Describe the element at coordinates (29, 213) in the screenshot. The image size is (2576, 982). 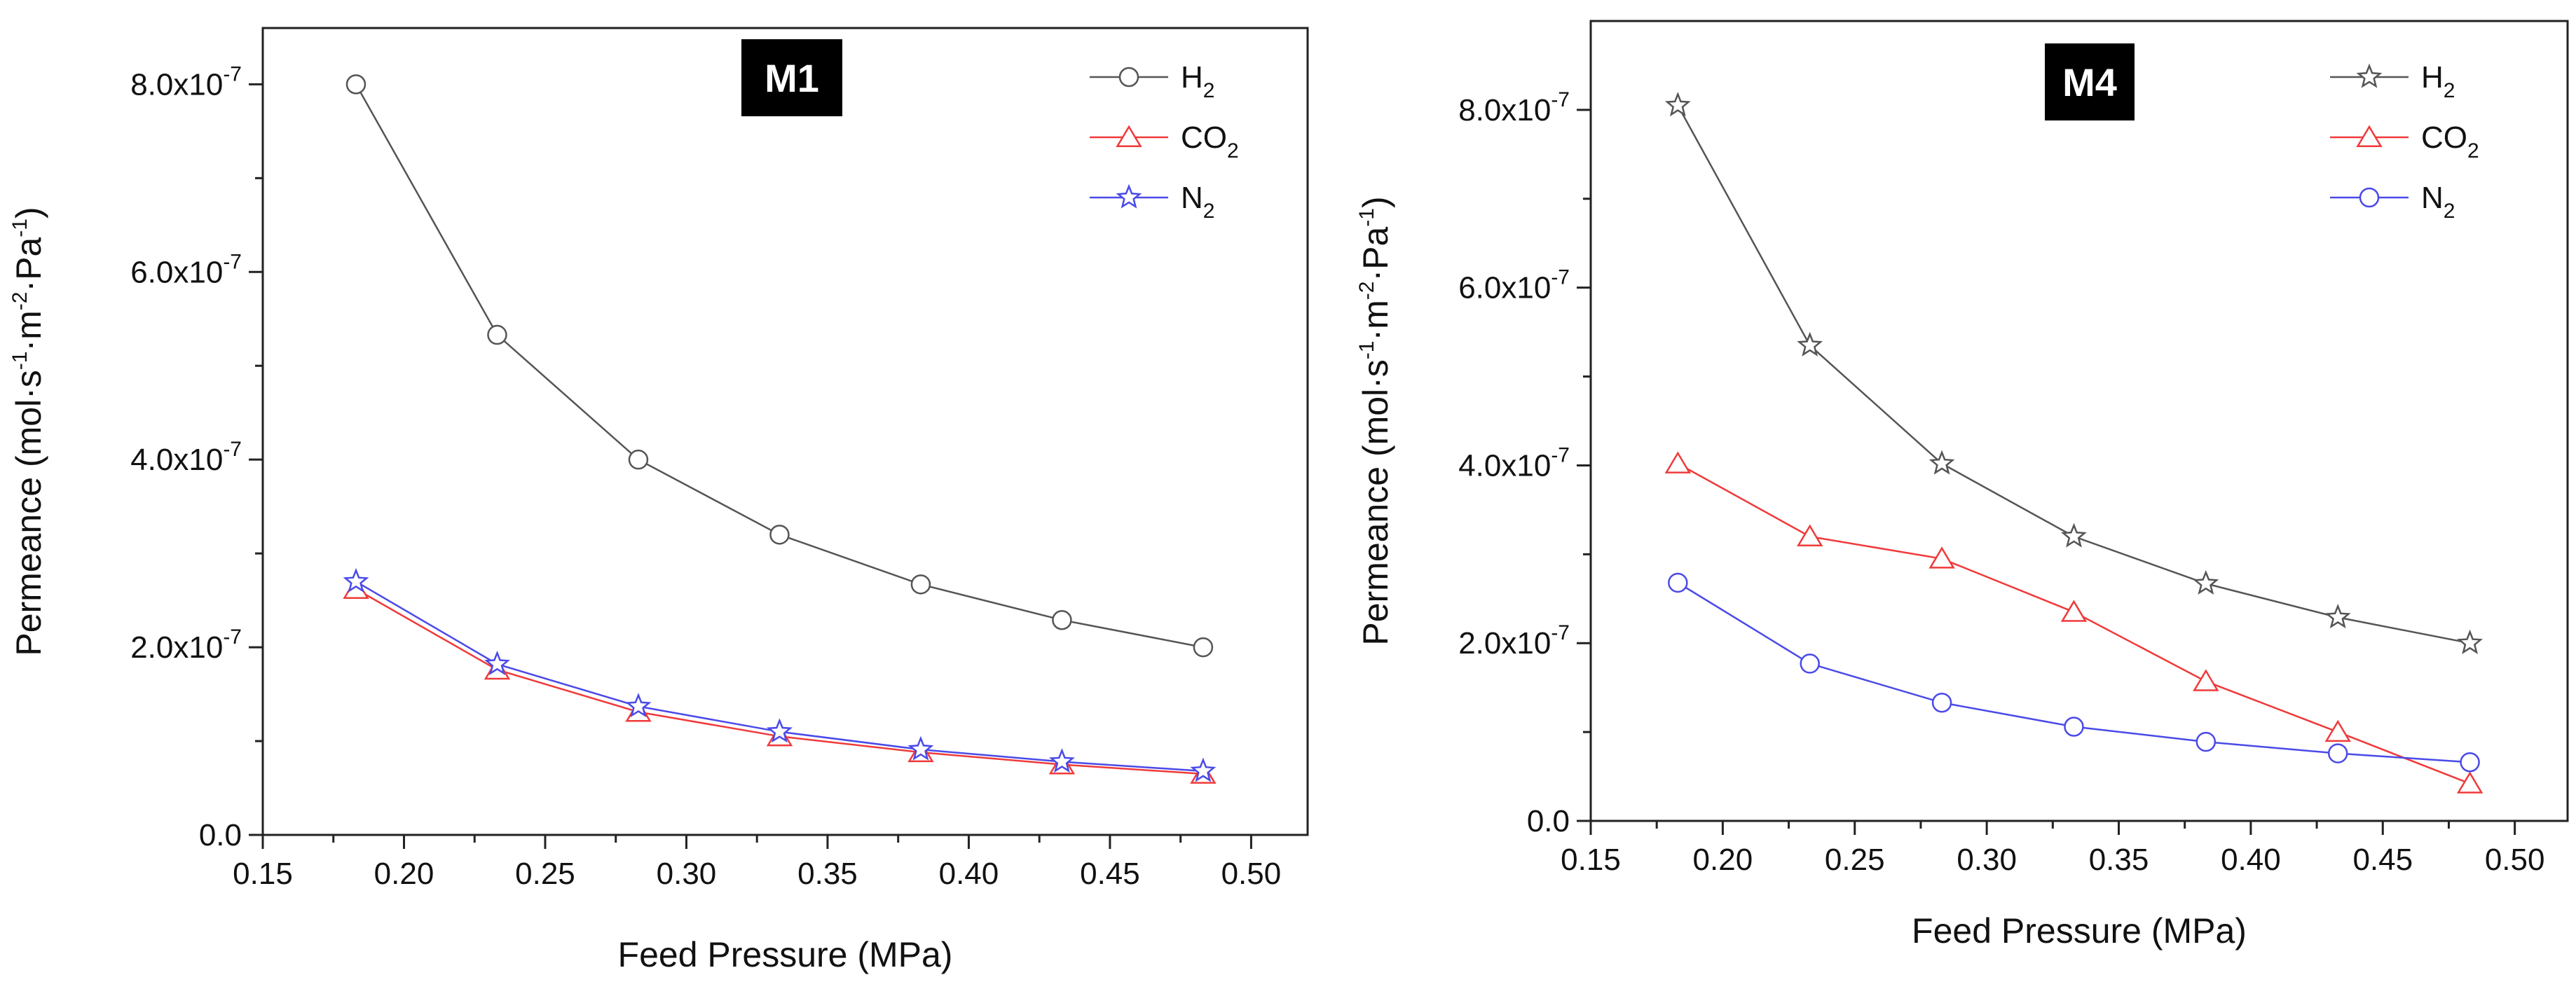
I see `ylabel-text: )` at that location.